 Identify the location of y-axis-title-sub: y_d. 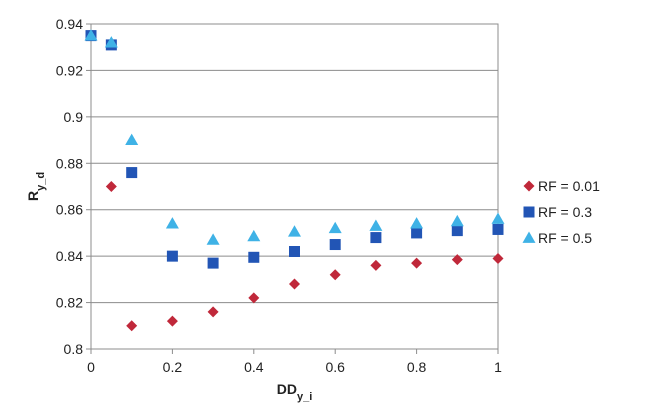
(41, 181).